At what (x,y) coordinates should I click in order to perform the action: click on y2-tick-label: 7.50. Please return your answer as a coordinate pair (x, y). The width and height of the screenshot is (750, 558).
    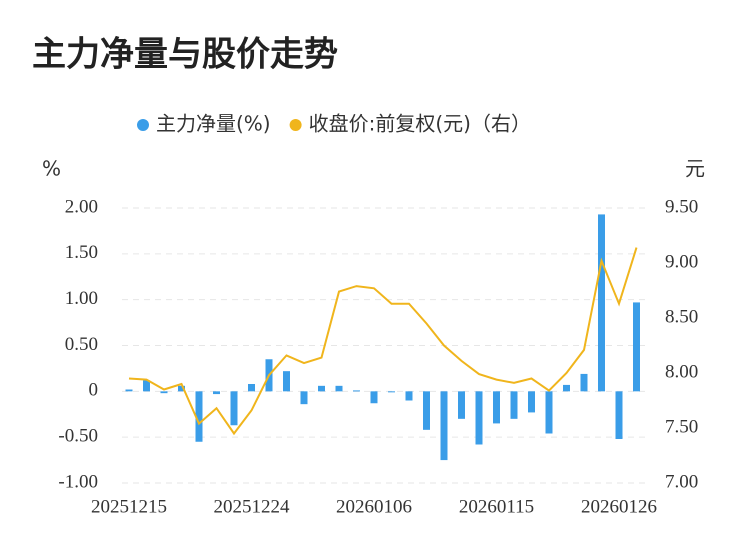
    Looking at the image, I should click on (681, 426).